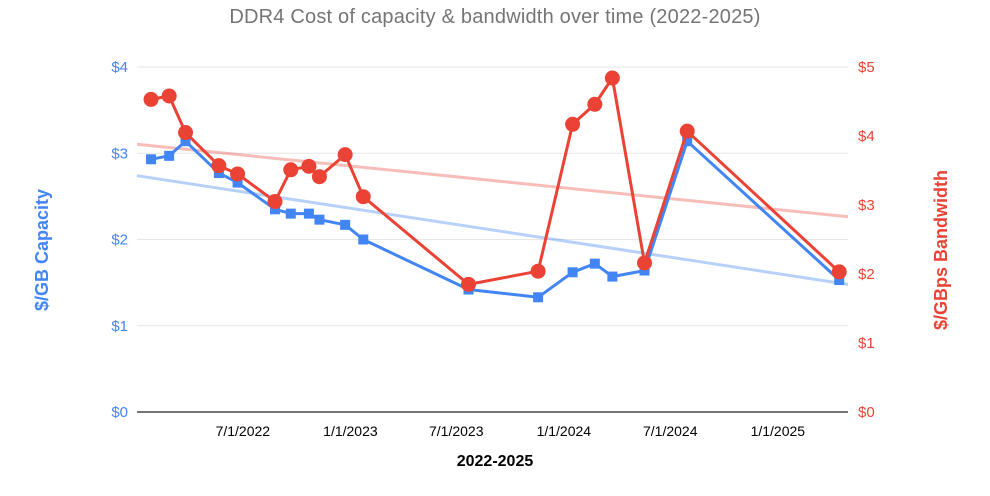  I want to click on x-axis-tick-label: 1/1/2025, so click(778, 431).